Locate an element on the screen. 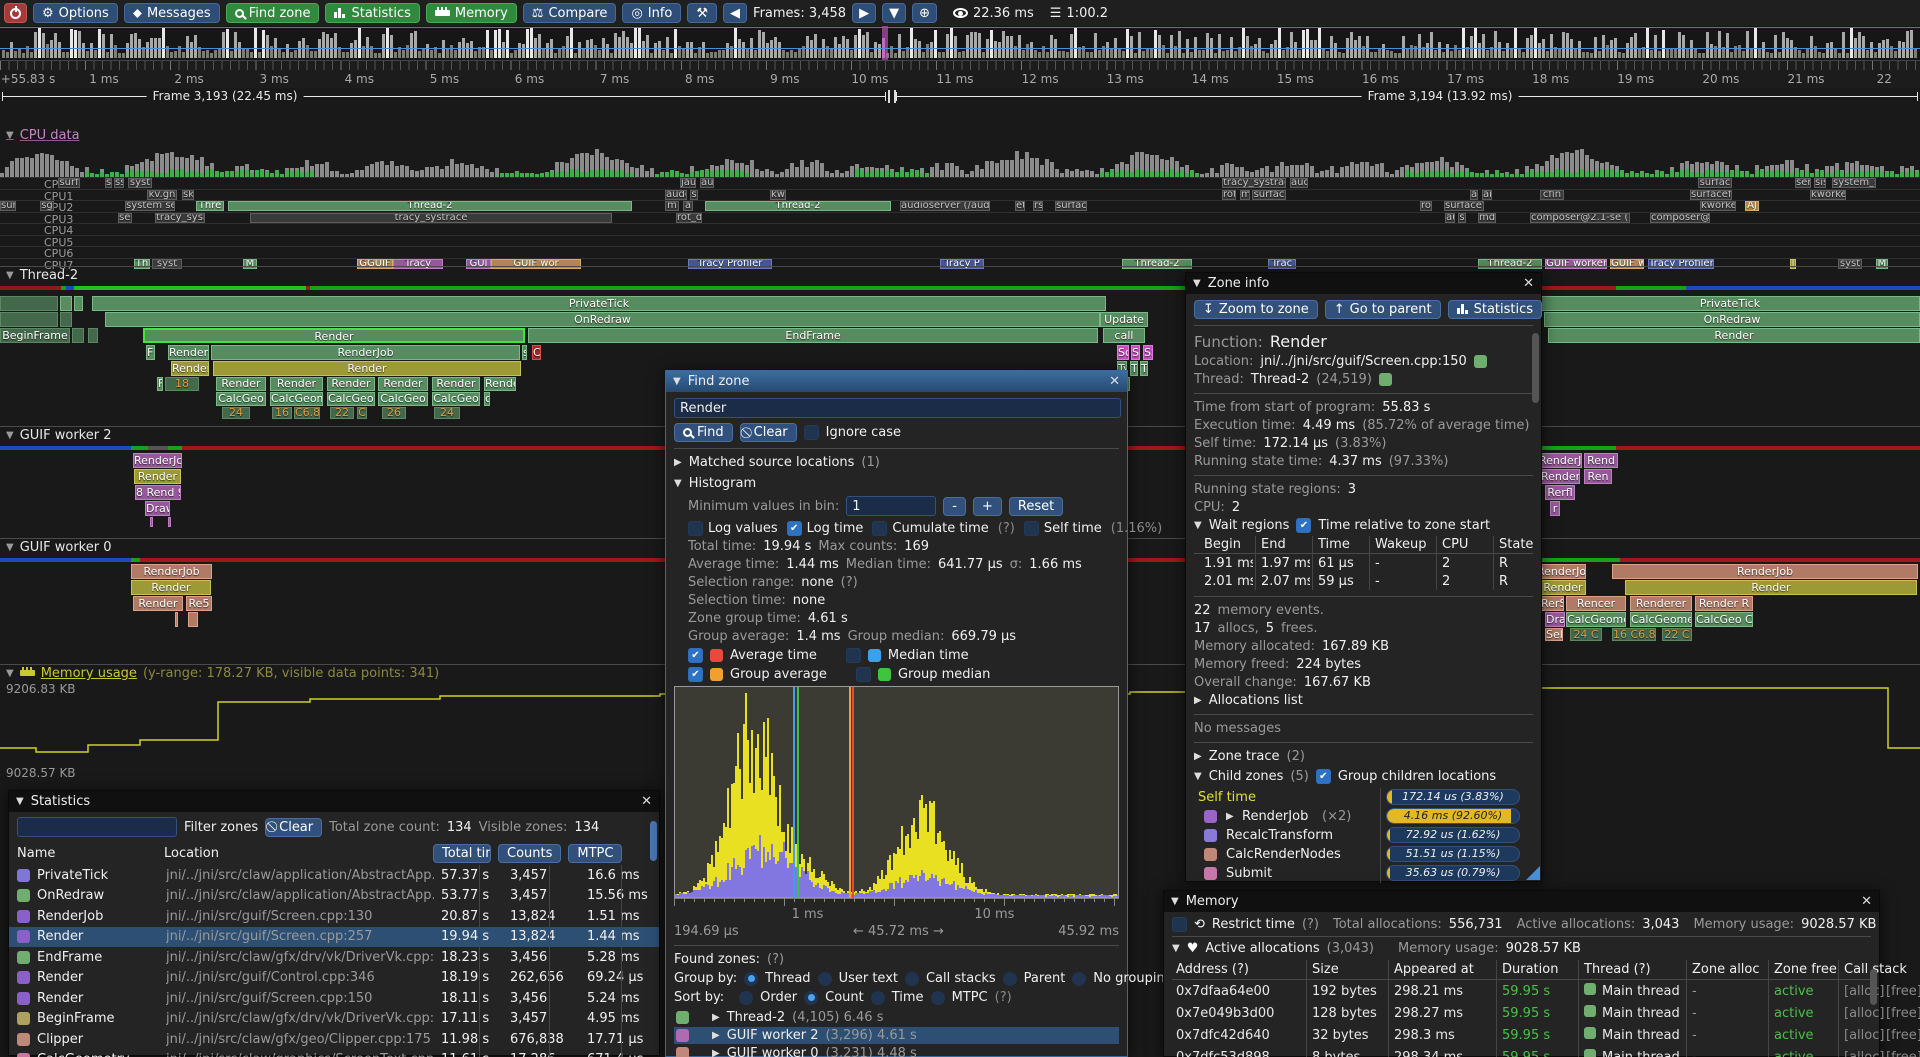 The height and width of the screenshot is (1057, 1920). cpu-zone: GUIF w is located at coordinates (1627, 263).